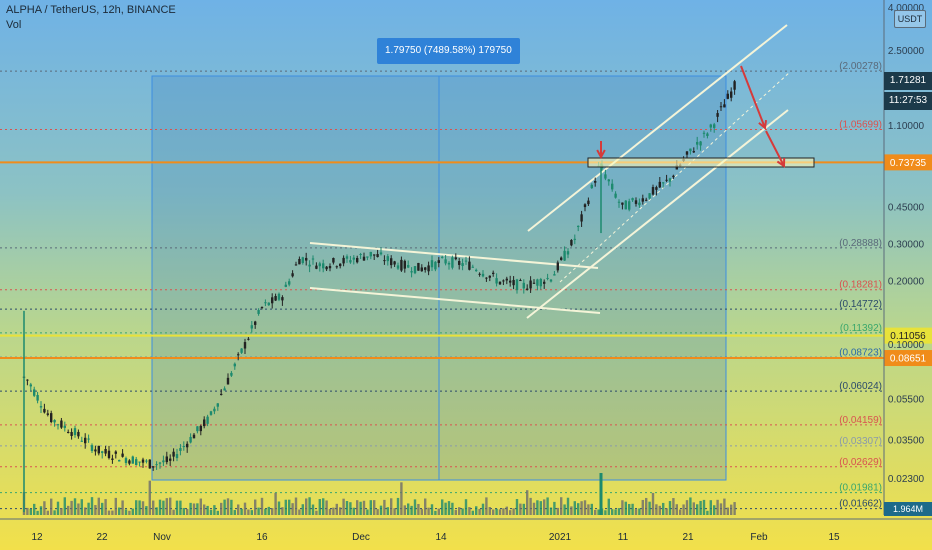  What do you see at coordinates (701, 116) in the screenshot?
I see `annotations` at bounding box center [701, 116].